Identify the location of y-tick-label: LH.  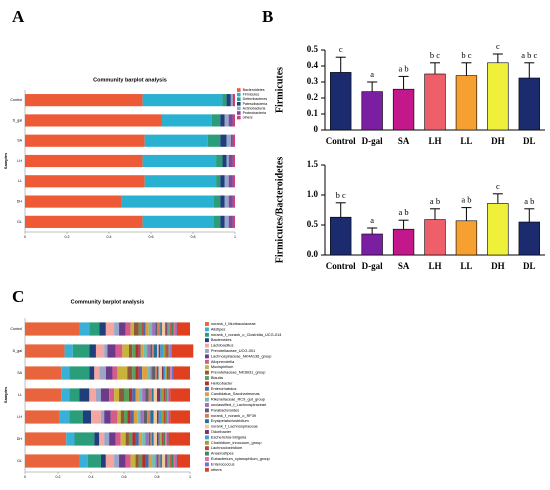
(19, 417).